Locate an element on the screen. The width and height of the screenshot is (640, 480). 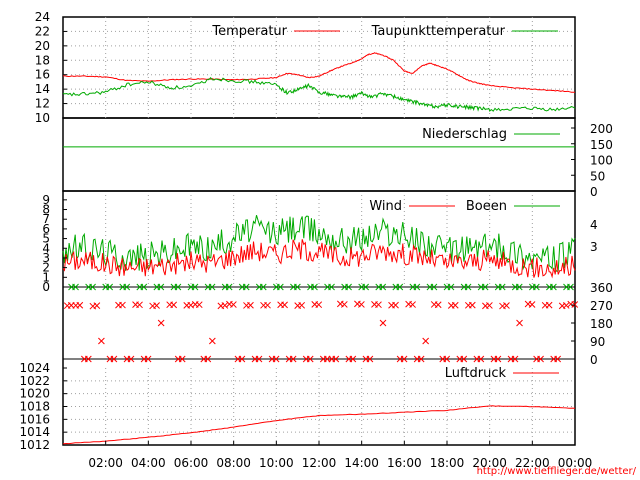
wind-ytick-label: 9 is located at coordinates (46, 200).